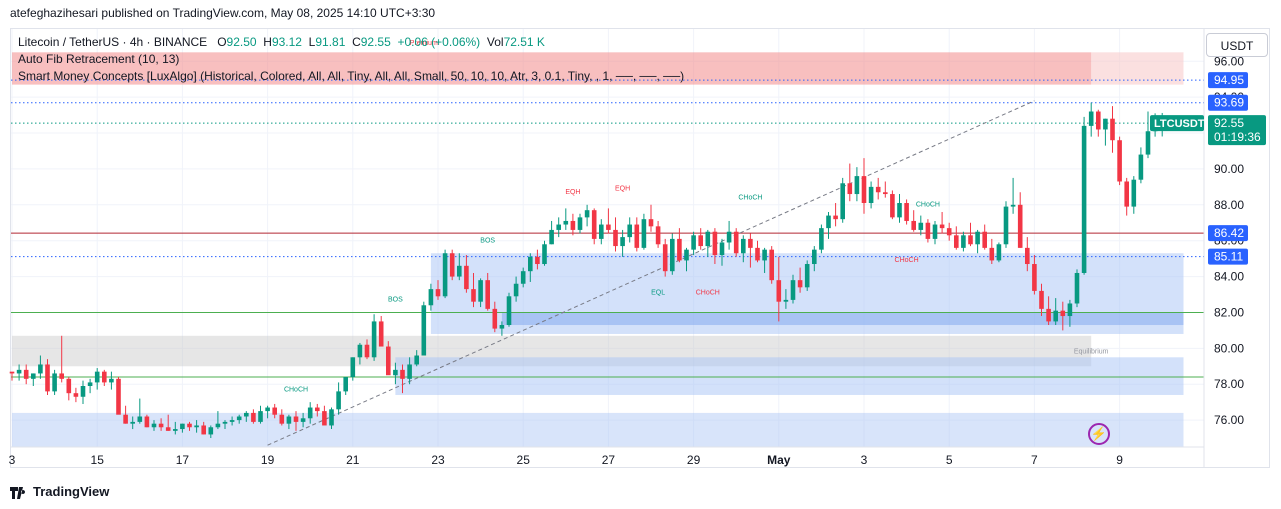 This screenshot has height=509, width=1281. What do you see at coordinates (99, 59) in the screenshot?
I see `indicator-fib: Auto Fib Retracement (10, 13)` at bounding box center [99, 59].